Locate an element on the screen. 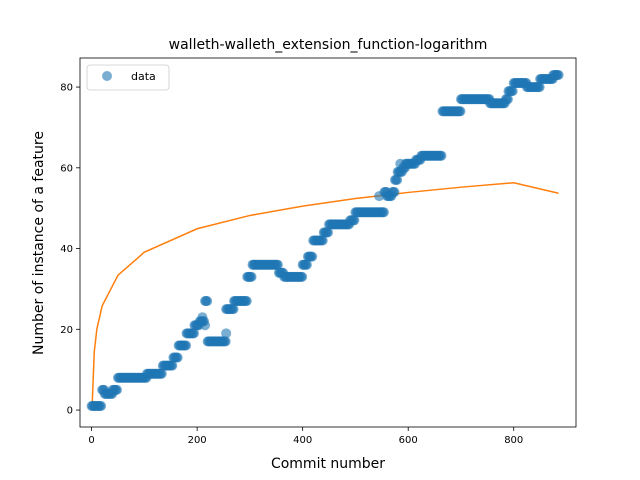 The image size is (640, 480). x-tick-label: 400 is located at coordinates (302, 440).